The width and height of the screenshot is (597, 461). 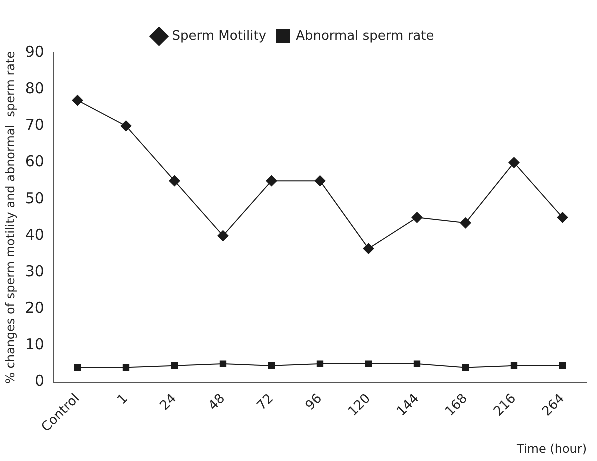 I want to click on y-tick-label: 30, so click(x=34, y=271).